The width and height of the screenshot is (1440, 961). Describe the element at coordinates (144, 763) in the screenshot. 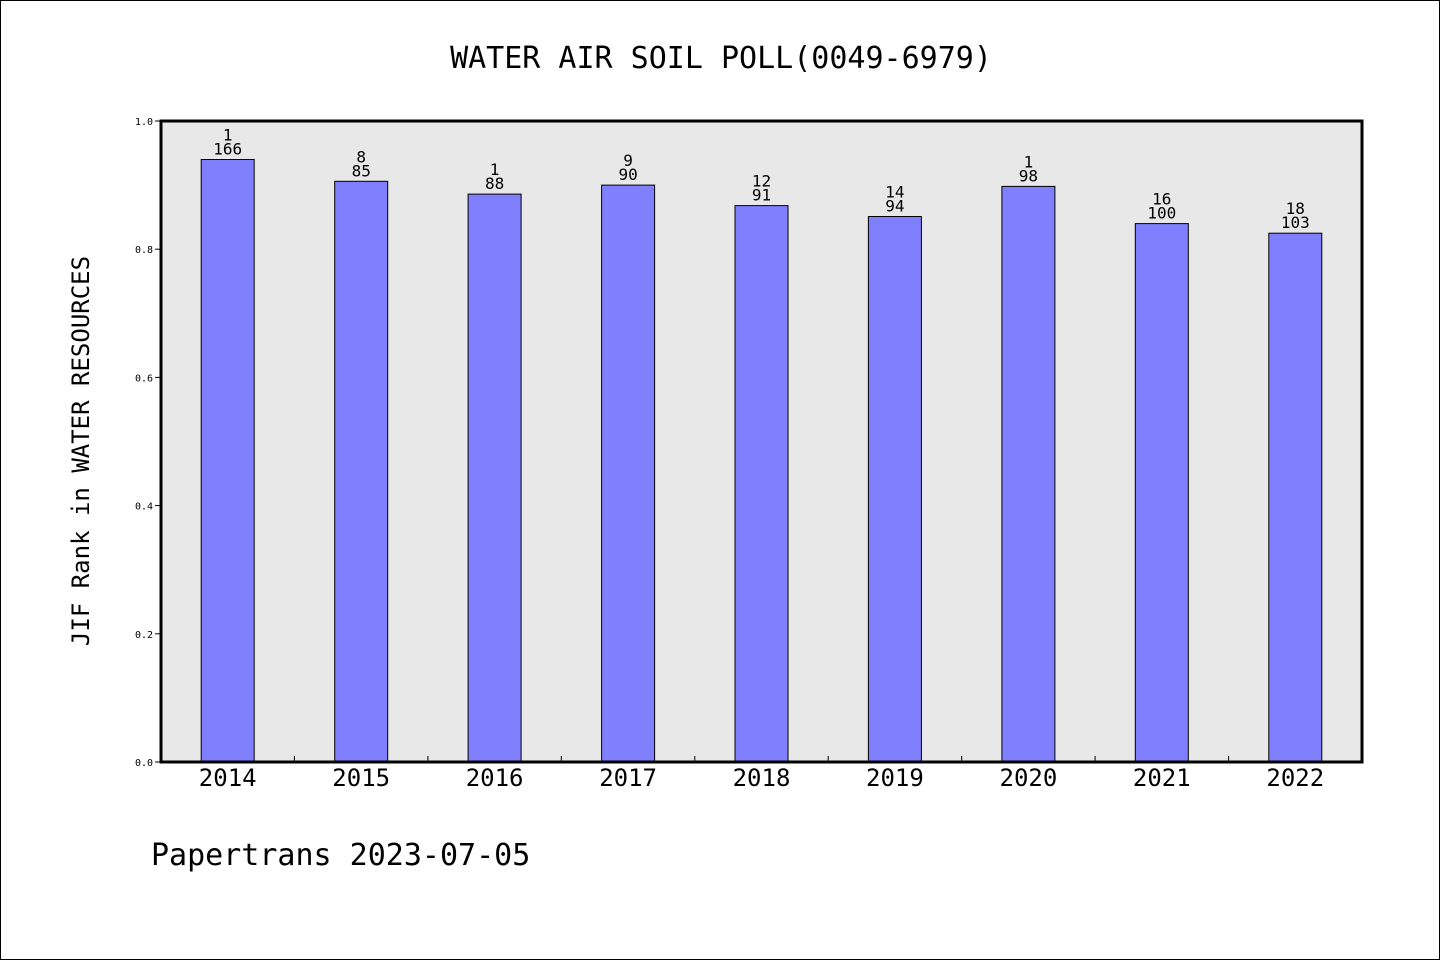

I see `y-tick-label-0.0: 0.0` at that location.